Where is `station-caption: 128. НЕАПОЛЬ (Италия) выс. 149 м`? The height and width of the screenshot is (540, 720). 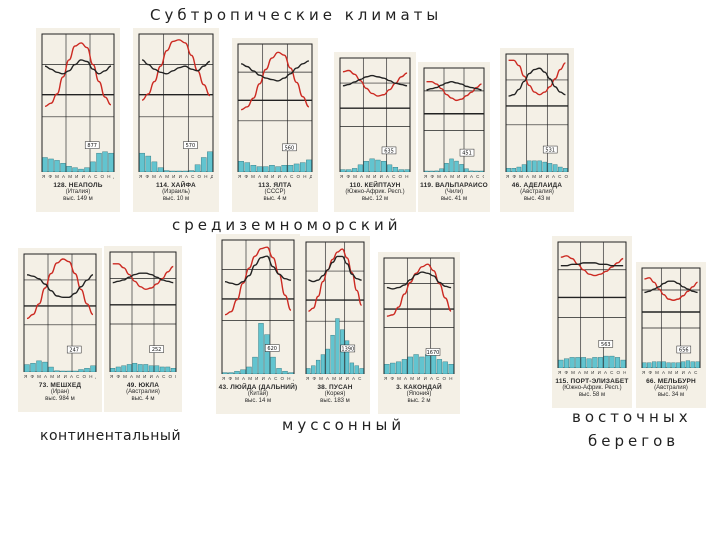 station-caption: 128. НЕАПОЛЬ (Италия) выс. 149 м is located at coordinates (78, 192).